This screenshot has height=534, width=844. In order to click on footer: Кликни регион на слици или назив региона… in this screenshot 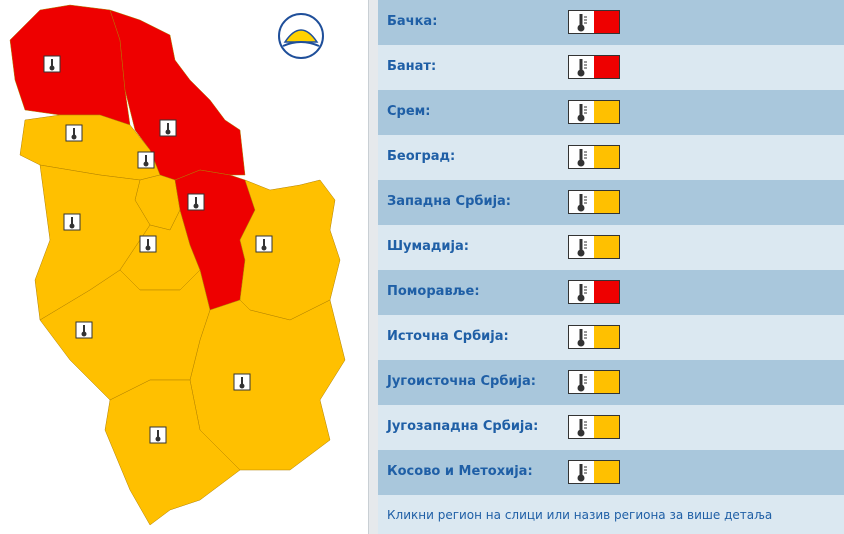, I will do `click(611, 514)`.